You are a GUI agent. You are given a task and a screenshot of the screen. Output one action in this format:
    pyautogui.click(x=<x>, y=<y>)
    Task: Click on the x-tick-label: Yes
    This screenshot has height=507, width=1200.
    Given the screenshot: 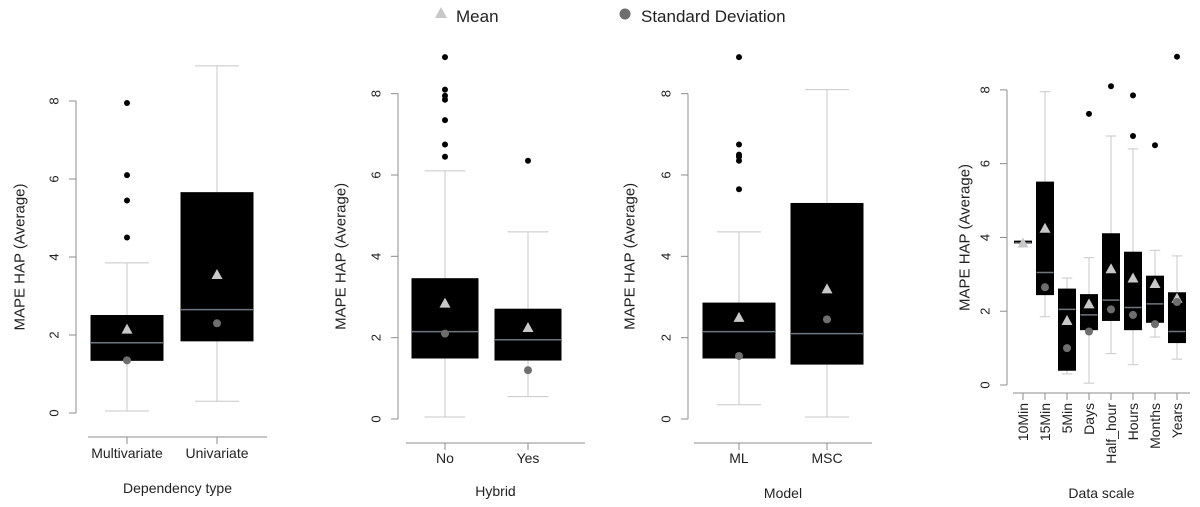 What is the action you would take?
    pyautogui.click(x=528, y=458)
    